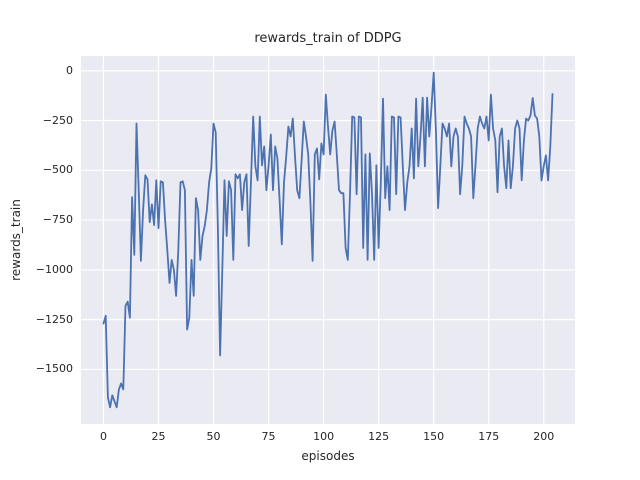 The image size is (640, 480). Describe the element at coordinates (328, 456) in the screenshot. I see `x-axis-label: episodes` at that location.